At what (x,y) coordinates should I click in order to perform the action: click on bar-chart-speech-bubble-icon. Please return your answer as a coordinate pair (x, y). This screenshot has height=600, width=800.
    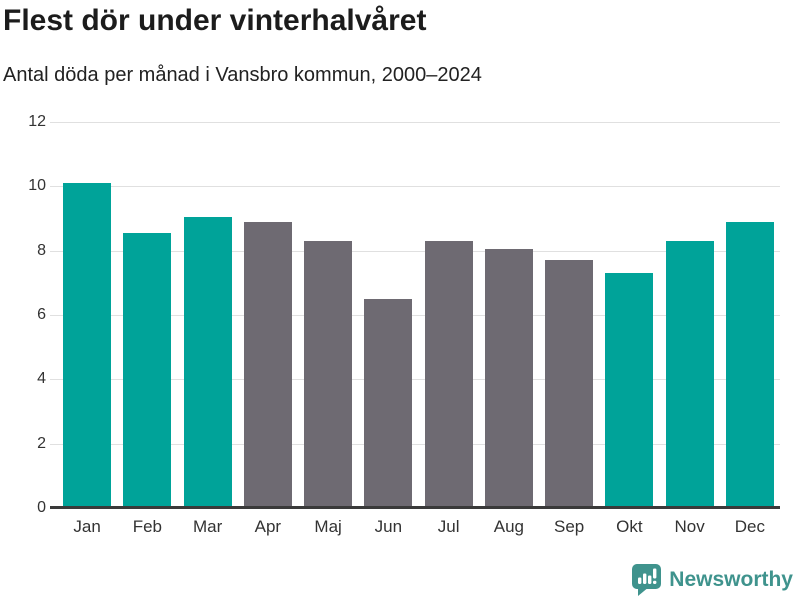
    Looking at the image, I should click on (646, 579).